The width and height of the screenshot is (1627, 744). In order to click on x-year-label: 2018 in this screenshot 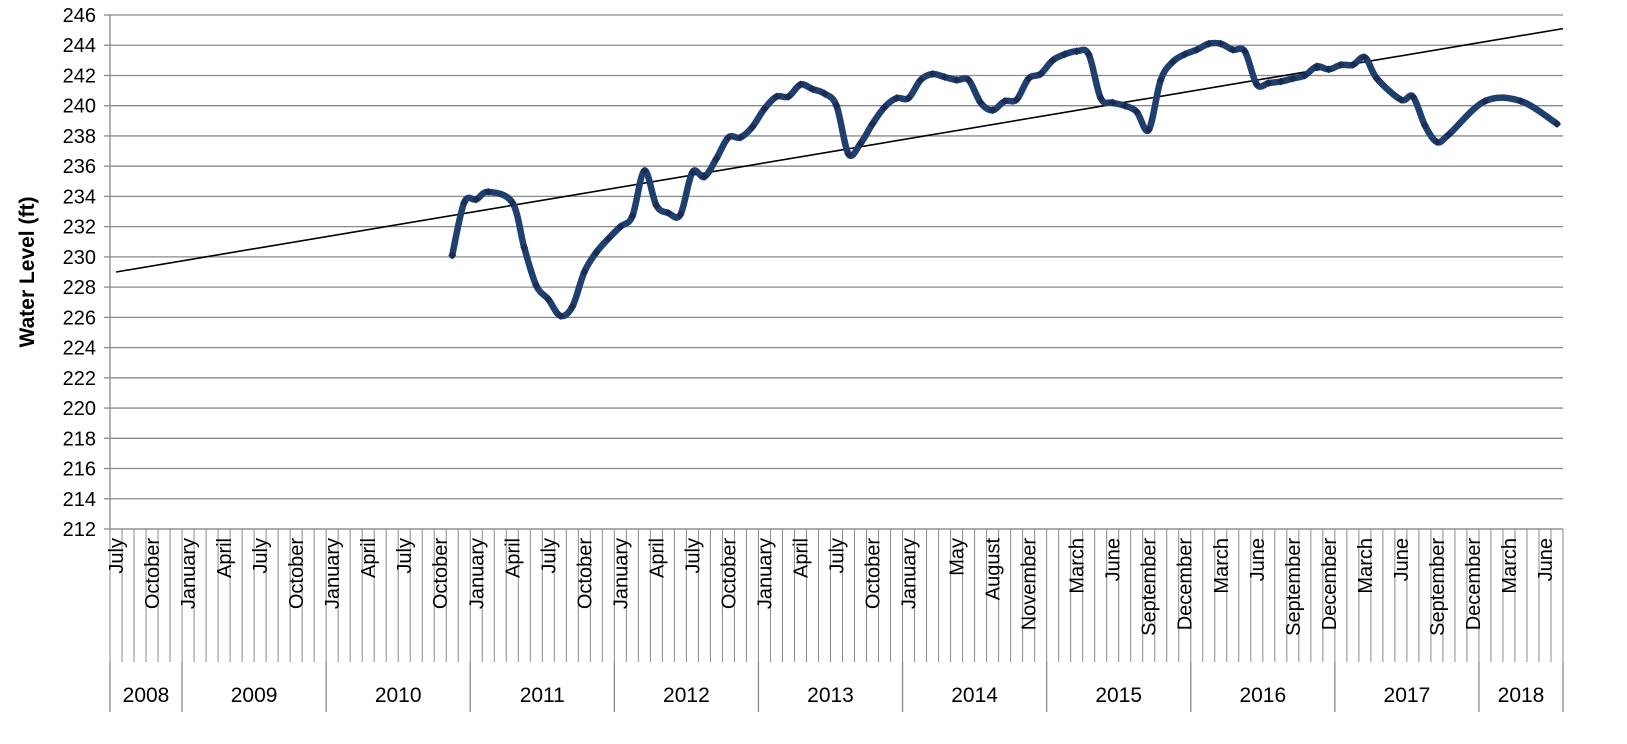, I will do `click(1521, 695)`.